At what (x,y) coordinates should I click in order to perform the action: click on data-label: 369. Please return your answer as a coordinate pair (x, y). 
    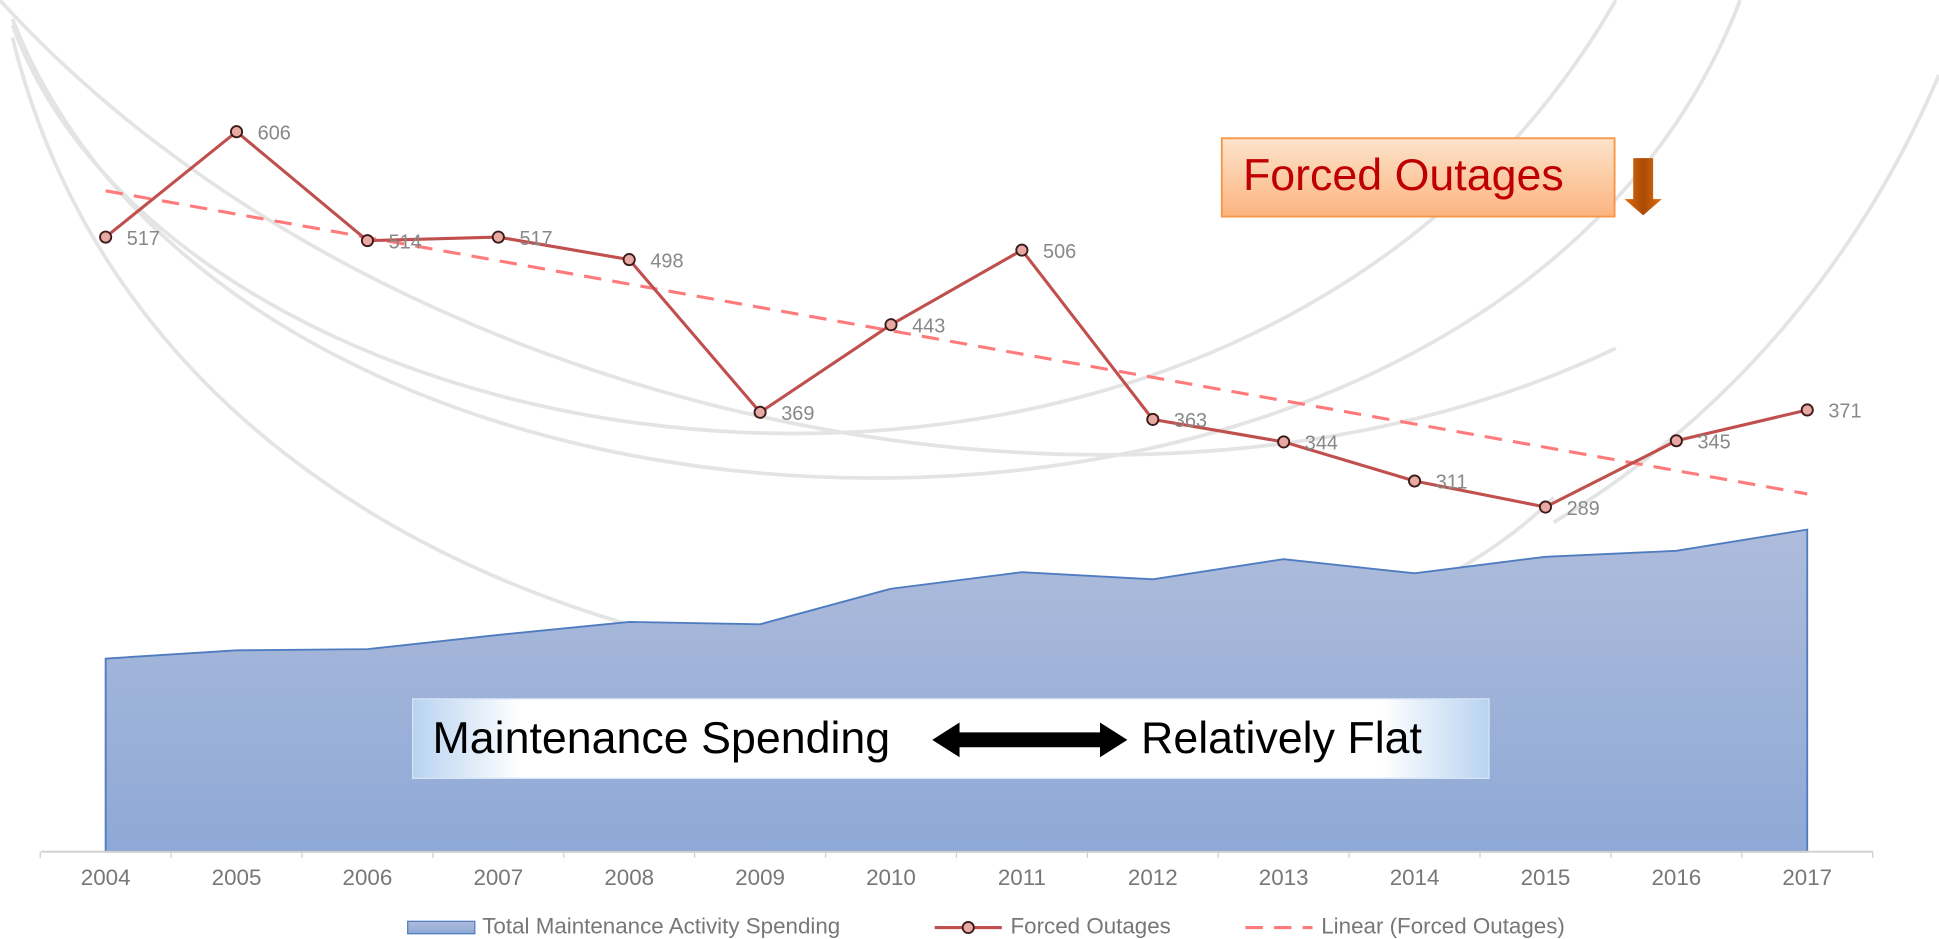
    Looking at the image, I should click on (797, 414).